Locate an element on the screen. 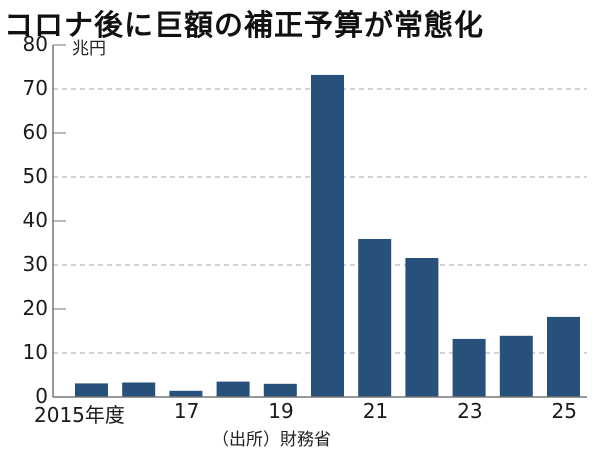 This screenshot has height=450, width=600. chart-title: コロナ後に巨額の補正予算が常態化 is located at coordinates (244, 25).